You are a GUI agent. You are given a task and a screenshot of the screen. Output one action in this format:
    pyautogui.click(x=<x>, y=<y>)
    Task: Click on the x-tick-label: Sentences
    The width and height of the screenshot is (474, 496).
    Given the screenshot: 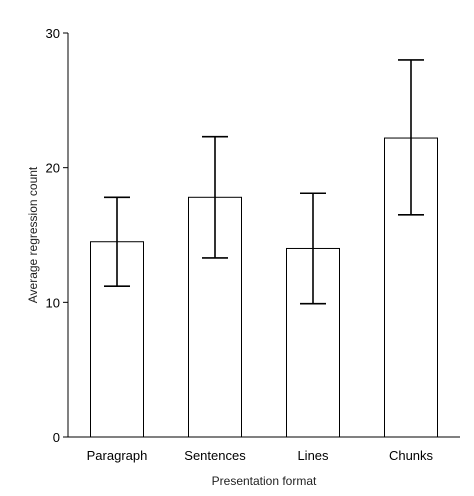 What is the action you would take?
    pyautogui.click(x=215, y=455)
    